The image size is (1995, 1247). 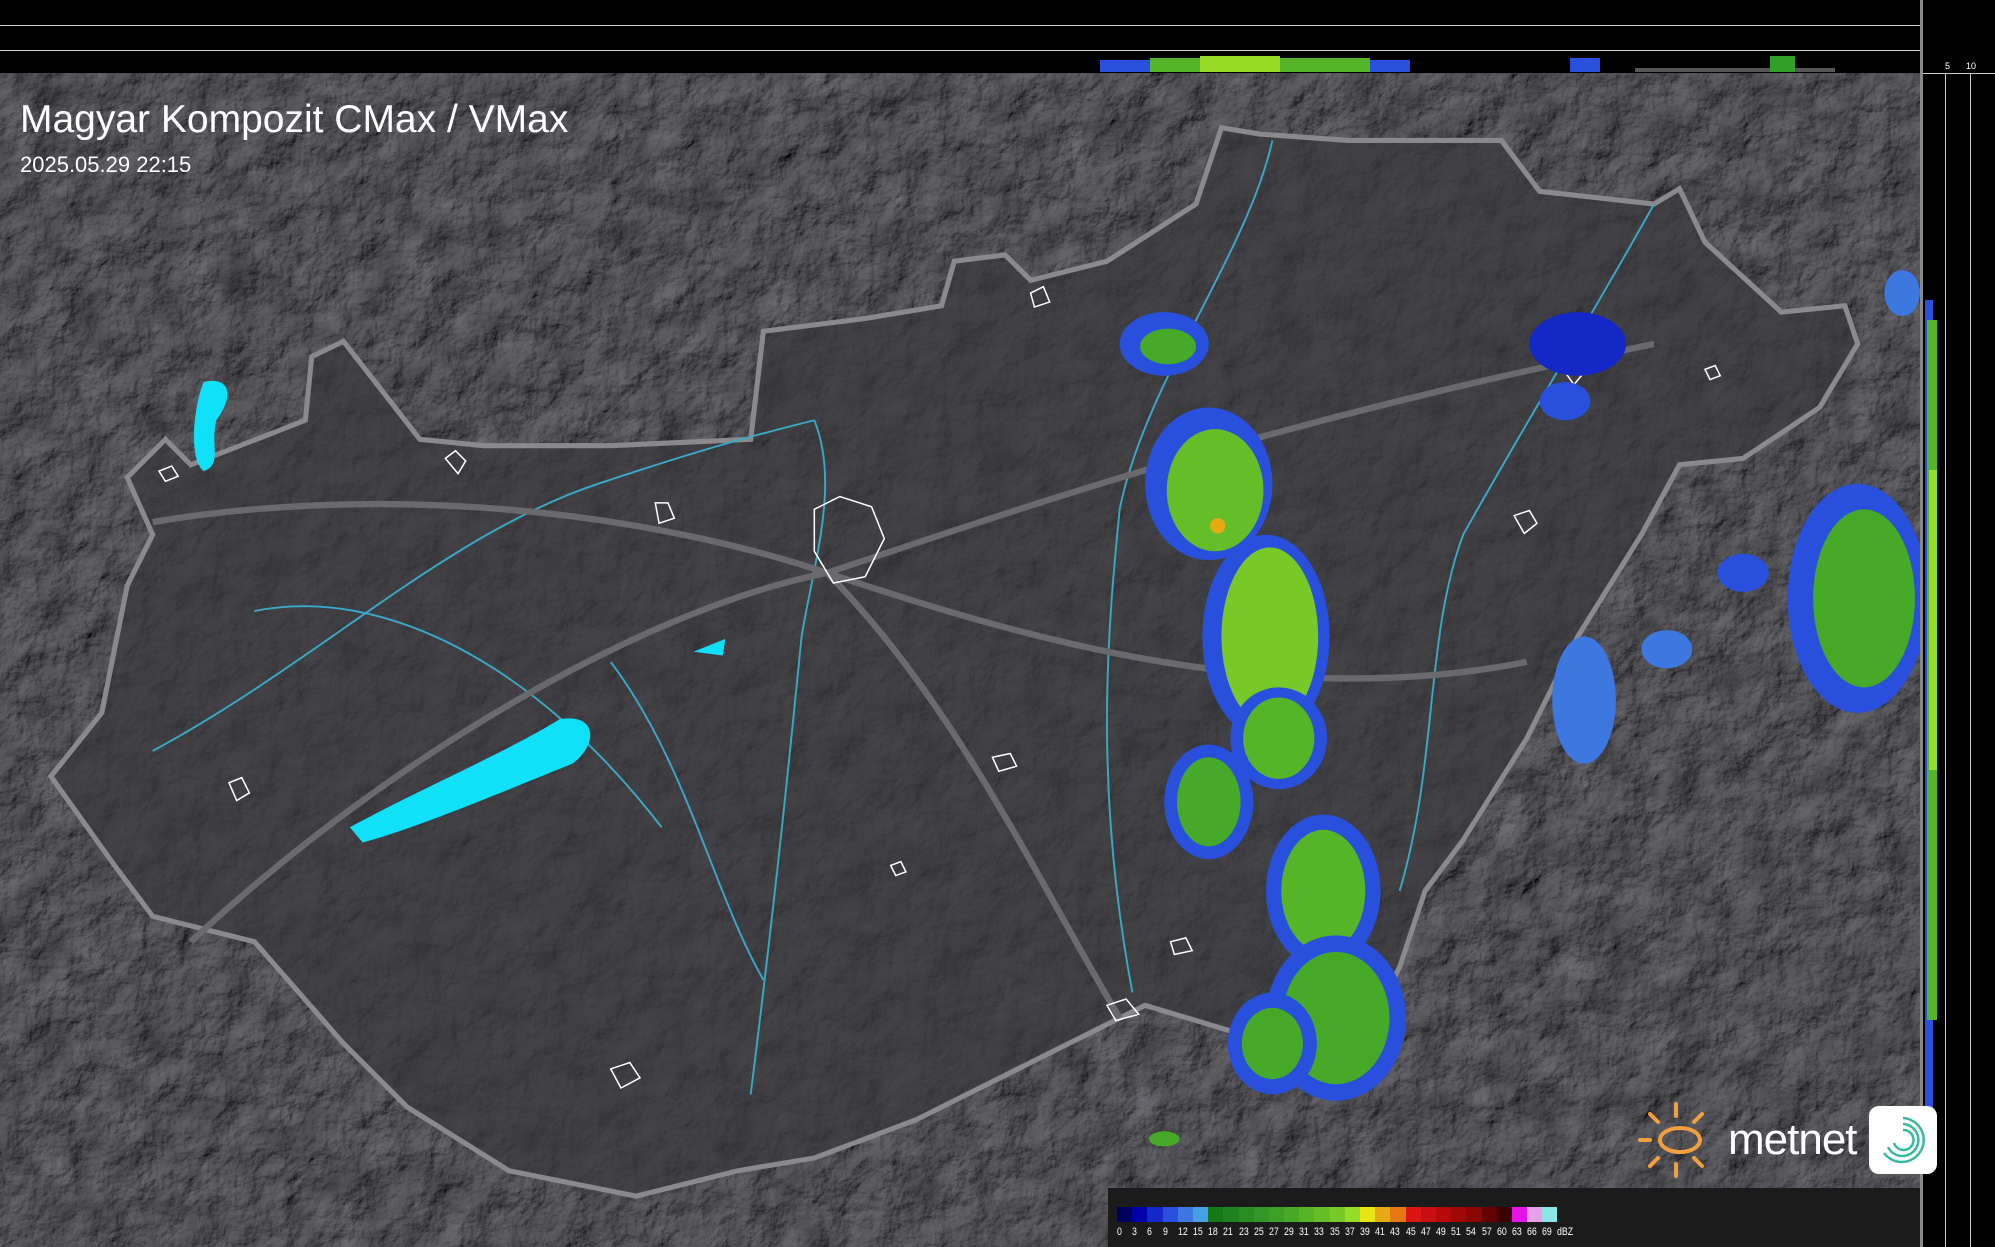 I want to click on scale-label: 43, so click(x=1395, y=1232).